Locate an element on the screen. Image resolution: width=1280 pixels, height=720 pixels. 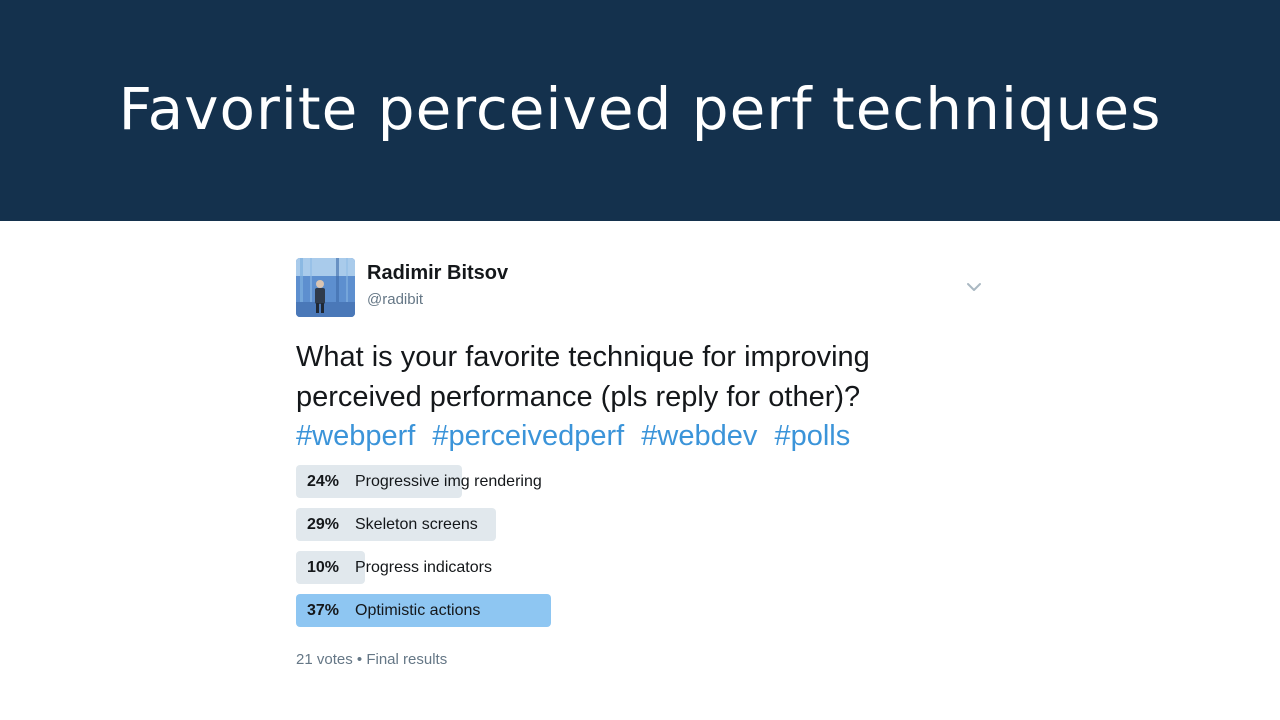
poll-option: 24% Progressive img rendering is located at coordinates (496, 481).